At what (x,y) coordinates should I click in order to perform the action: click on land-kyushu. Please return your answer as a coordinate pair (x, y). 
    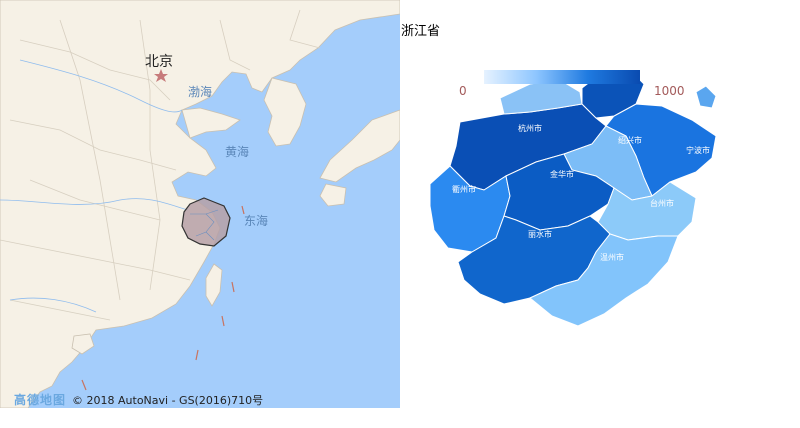
    Looking at the image, I should click on (333, 195).